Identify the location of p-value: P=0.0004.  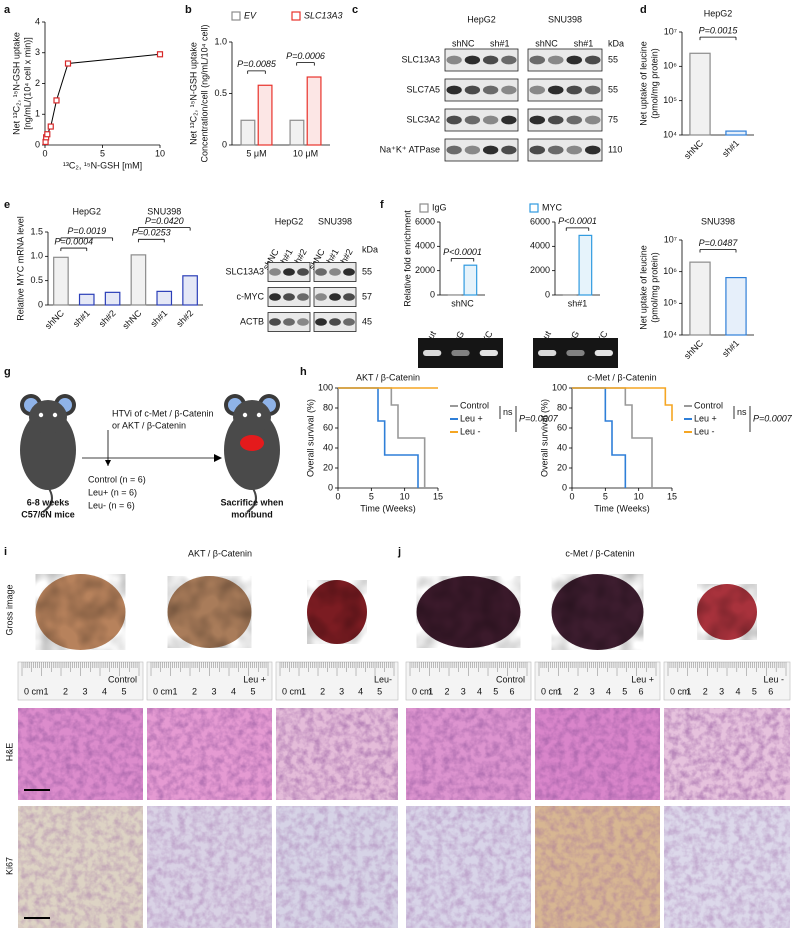
(73, 241).